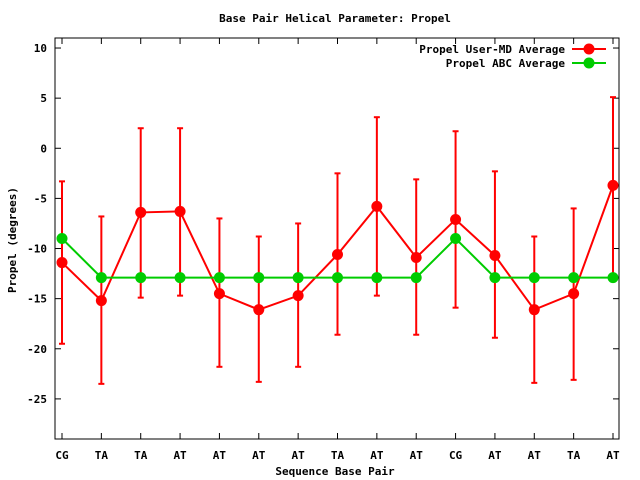 The image size is (640, 480). Describe the element at coordinates (37, 349) in the screenshot. I see `y-tick-label: -20` at that location.